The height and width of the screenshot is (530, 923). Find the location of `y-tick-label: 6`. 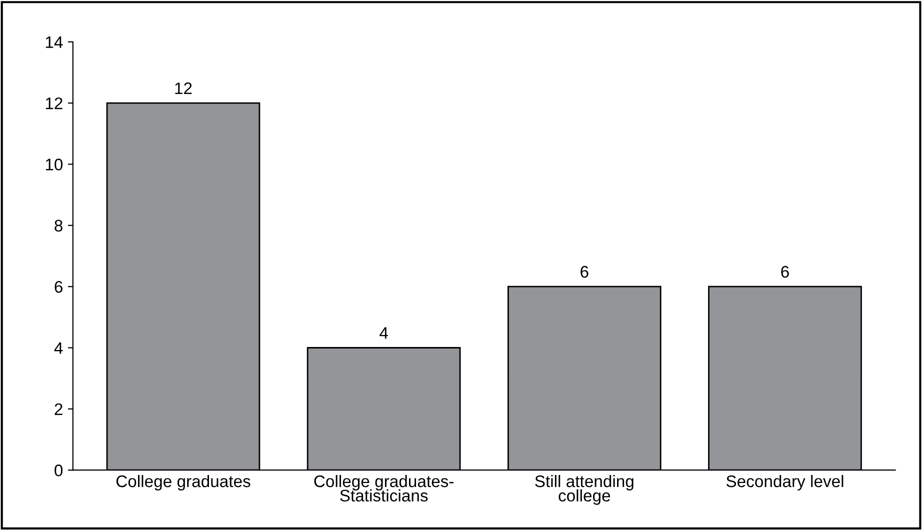

y-tick-label: 6 is located at coordinates (58, 286).